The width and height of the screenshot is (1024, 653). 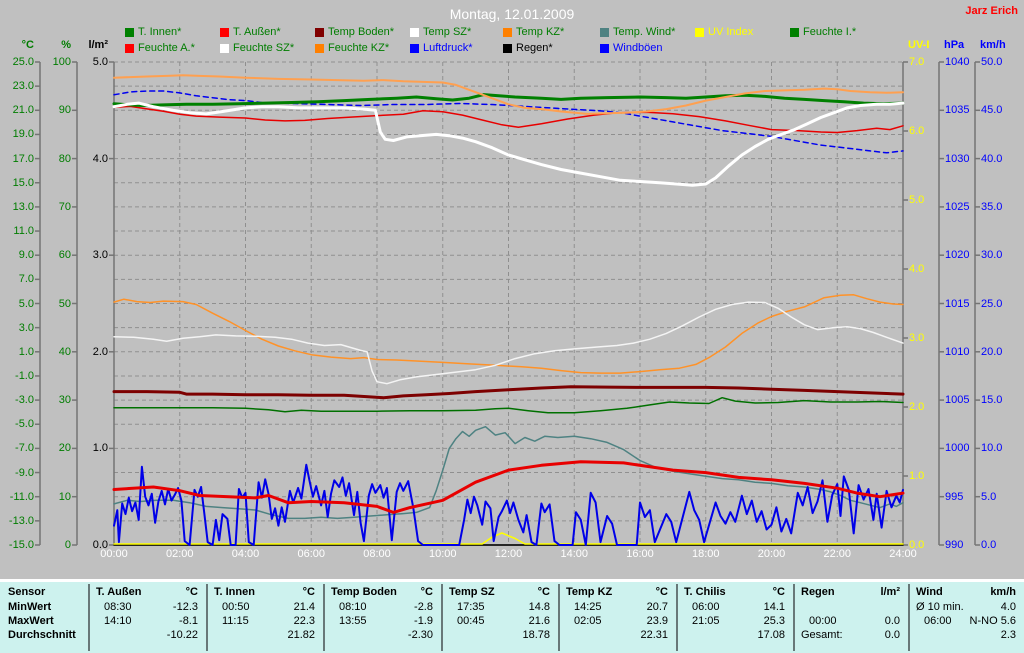 What do you see at coordinates (654, 635) in the screenshot?
I see `table-value-cell: 22.31` at bounding box center [654, 635].